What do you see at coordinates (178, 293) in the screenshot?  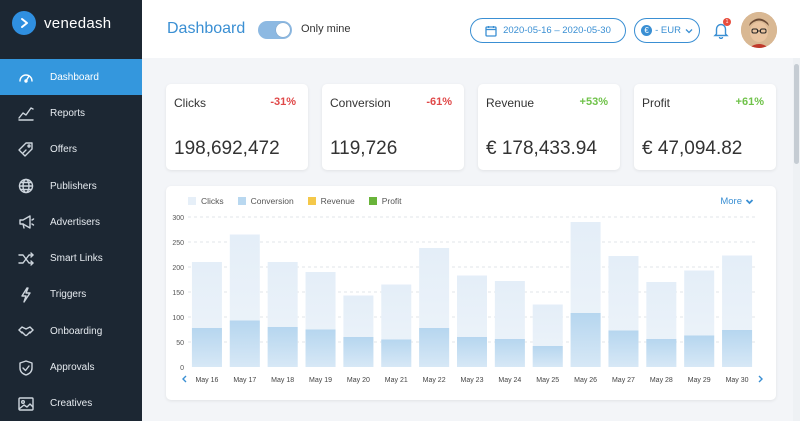 I see `y-tick-label: 150` at bounding box center [178, 293].